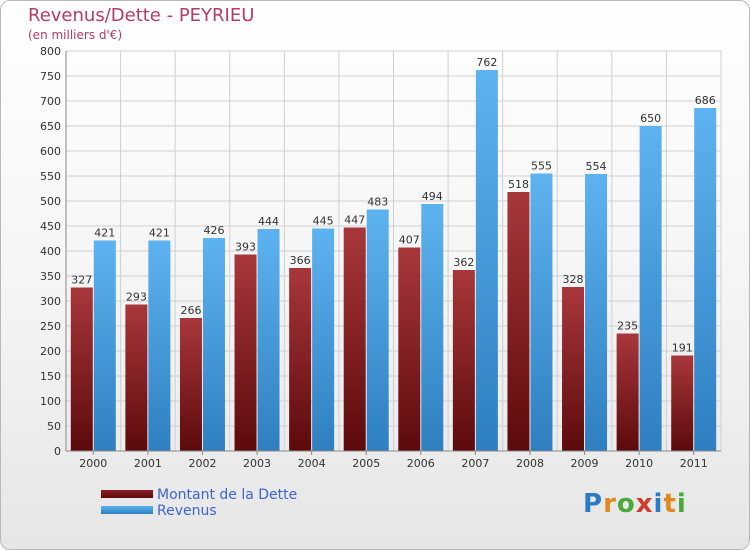 Image resolution: width=750 pixels, height=550 pixels. I want to click on y-tick-label: 350, so click(50, 276).